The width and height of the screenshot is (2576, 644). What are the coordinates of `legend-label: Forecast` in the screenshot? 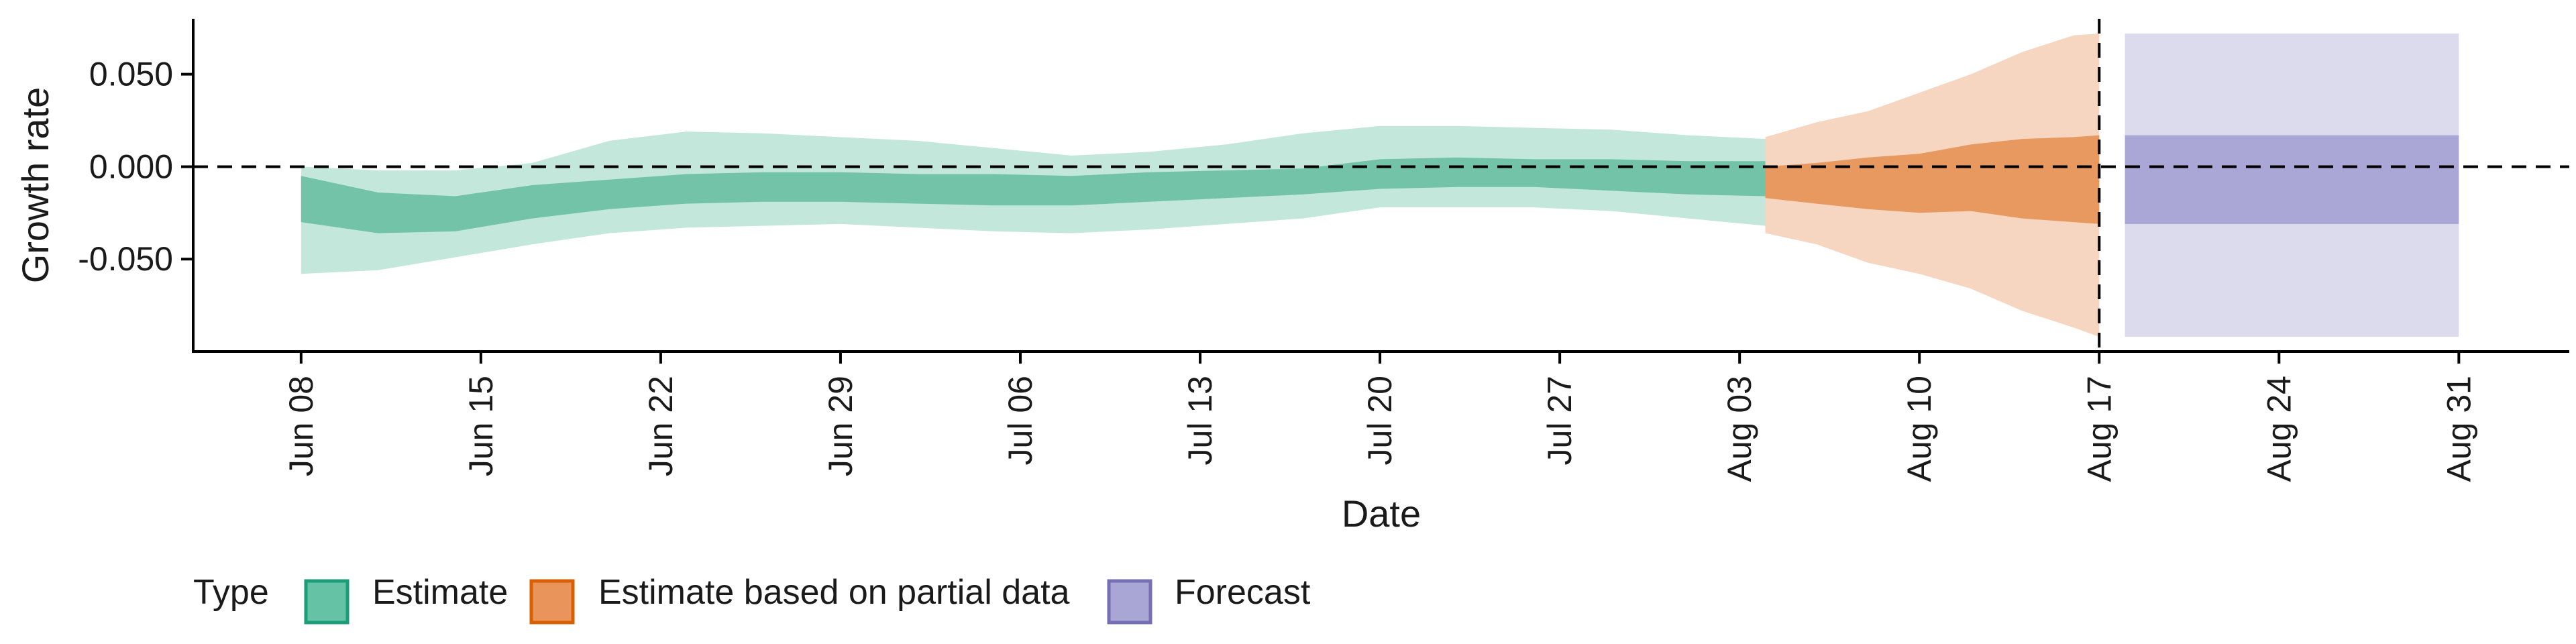 It's located at (1243, 592).